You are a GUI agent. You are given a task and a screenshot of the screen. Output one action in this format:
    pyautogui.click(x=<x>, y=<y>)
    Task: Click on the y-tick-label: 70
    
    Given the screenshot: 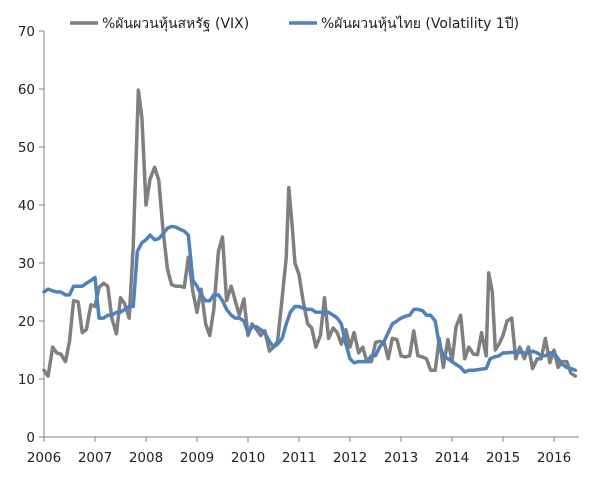 What is the action you would take?
    pyautogui.click(x=26, y=32)
    